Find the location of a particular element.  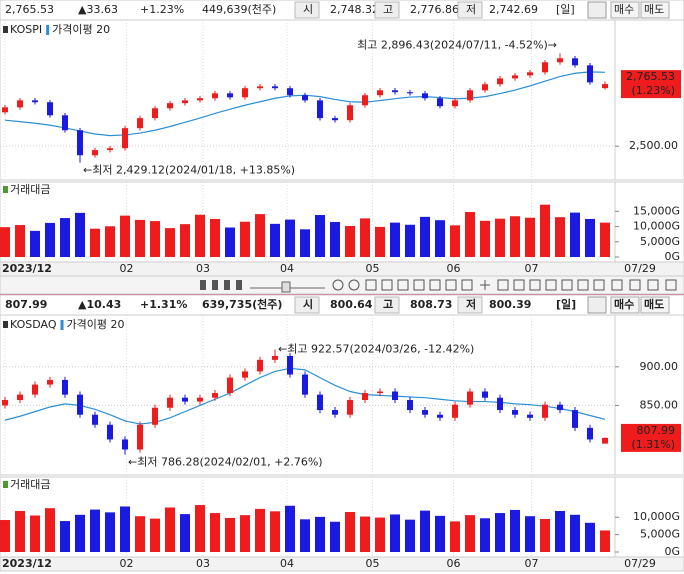

last-rate: (1.23%) is located at coordinates (653, 90).